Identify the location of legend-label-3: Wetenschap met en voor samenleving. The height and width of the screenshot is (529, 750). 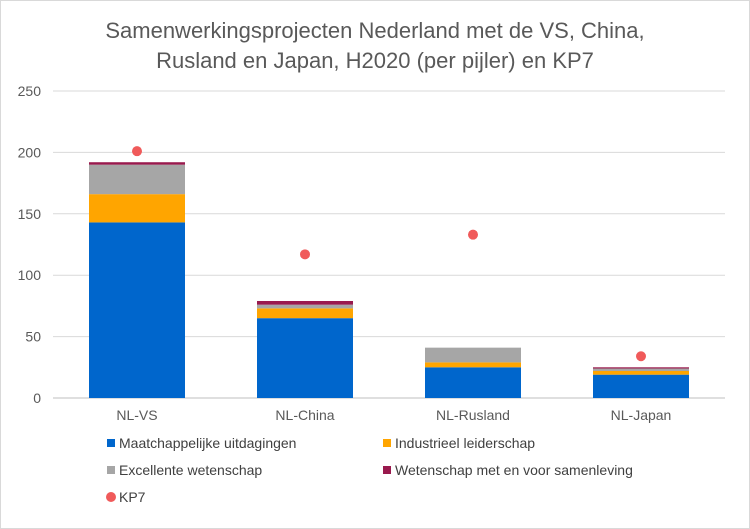
(514, 470).